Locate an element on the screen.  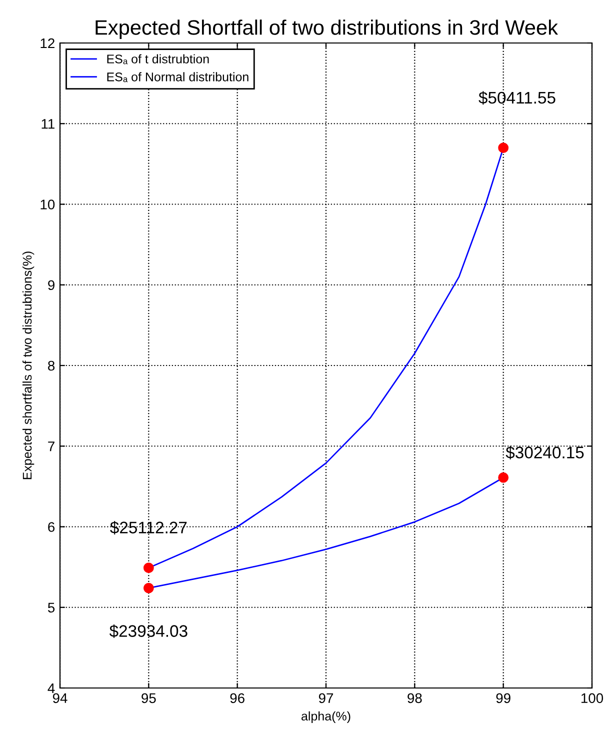
x-tick-label: 100 is located at coordinates (592, 698).